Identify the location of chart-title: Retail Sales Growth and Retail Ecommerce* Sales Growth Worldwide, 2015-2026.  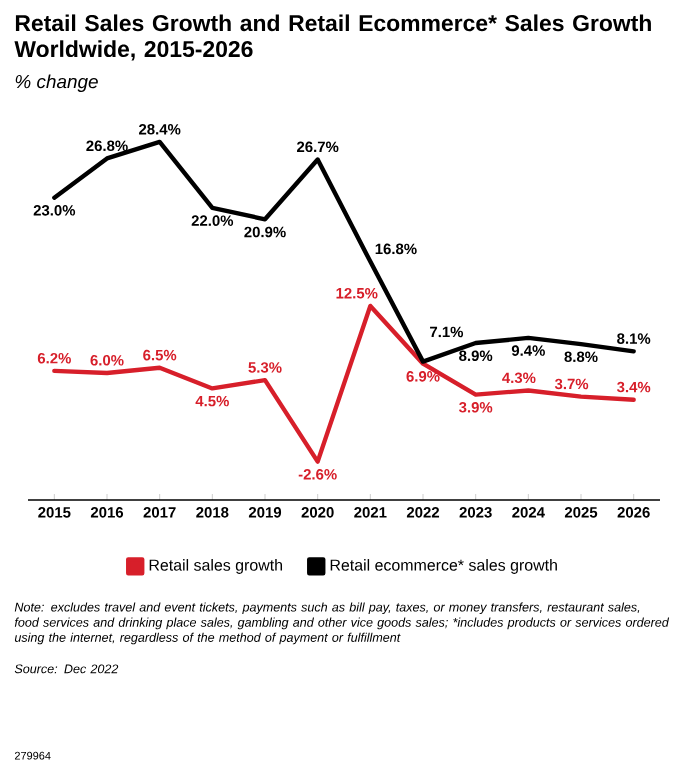
(332, 37).